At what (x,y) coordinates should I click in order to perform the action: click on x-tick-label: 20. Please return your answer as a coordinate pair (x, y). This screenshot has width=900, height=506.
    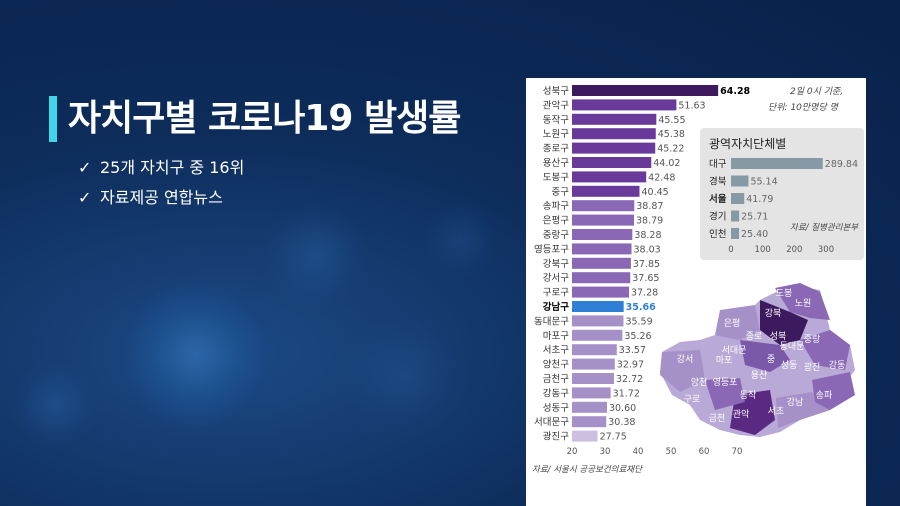
    Looking at the image, I should click on (572, 452).